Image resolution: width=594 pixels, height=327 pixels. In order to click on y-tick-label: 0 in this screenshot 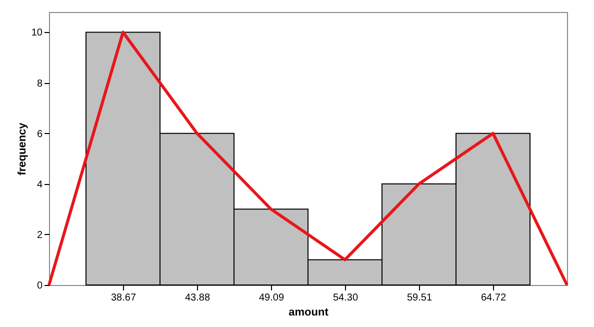, I will do `click(39, 286)`.